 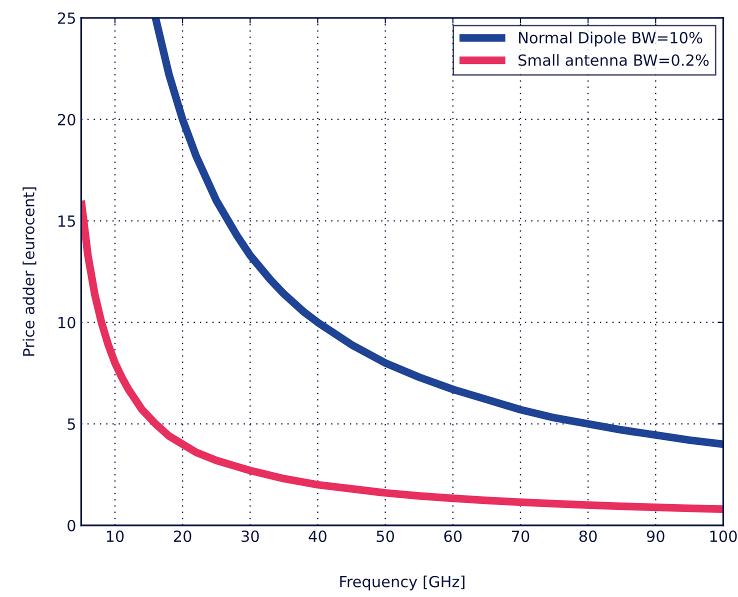 I want to click on y-tick-label: 25, so click(x=66, y=18).